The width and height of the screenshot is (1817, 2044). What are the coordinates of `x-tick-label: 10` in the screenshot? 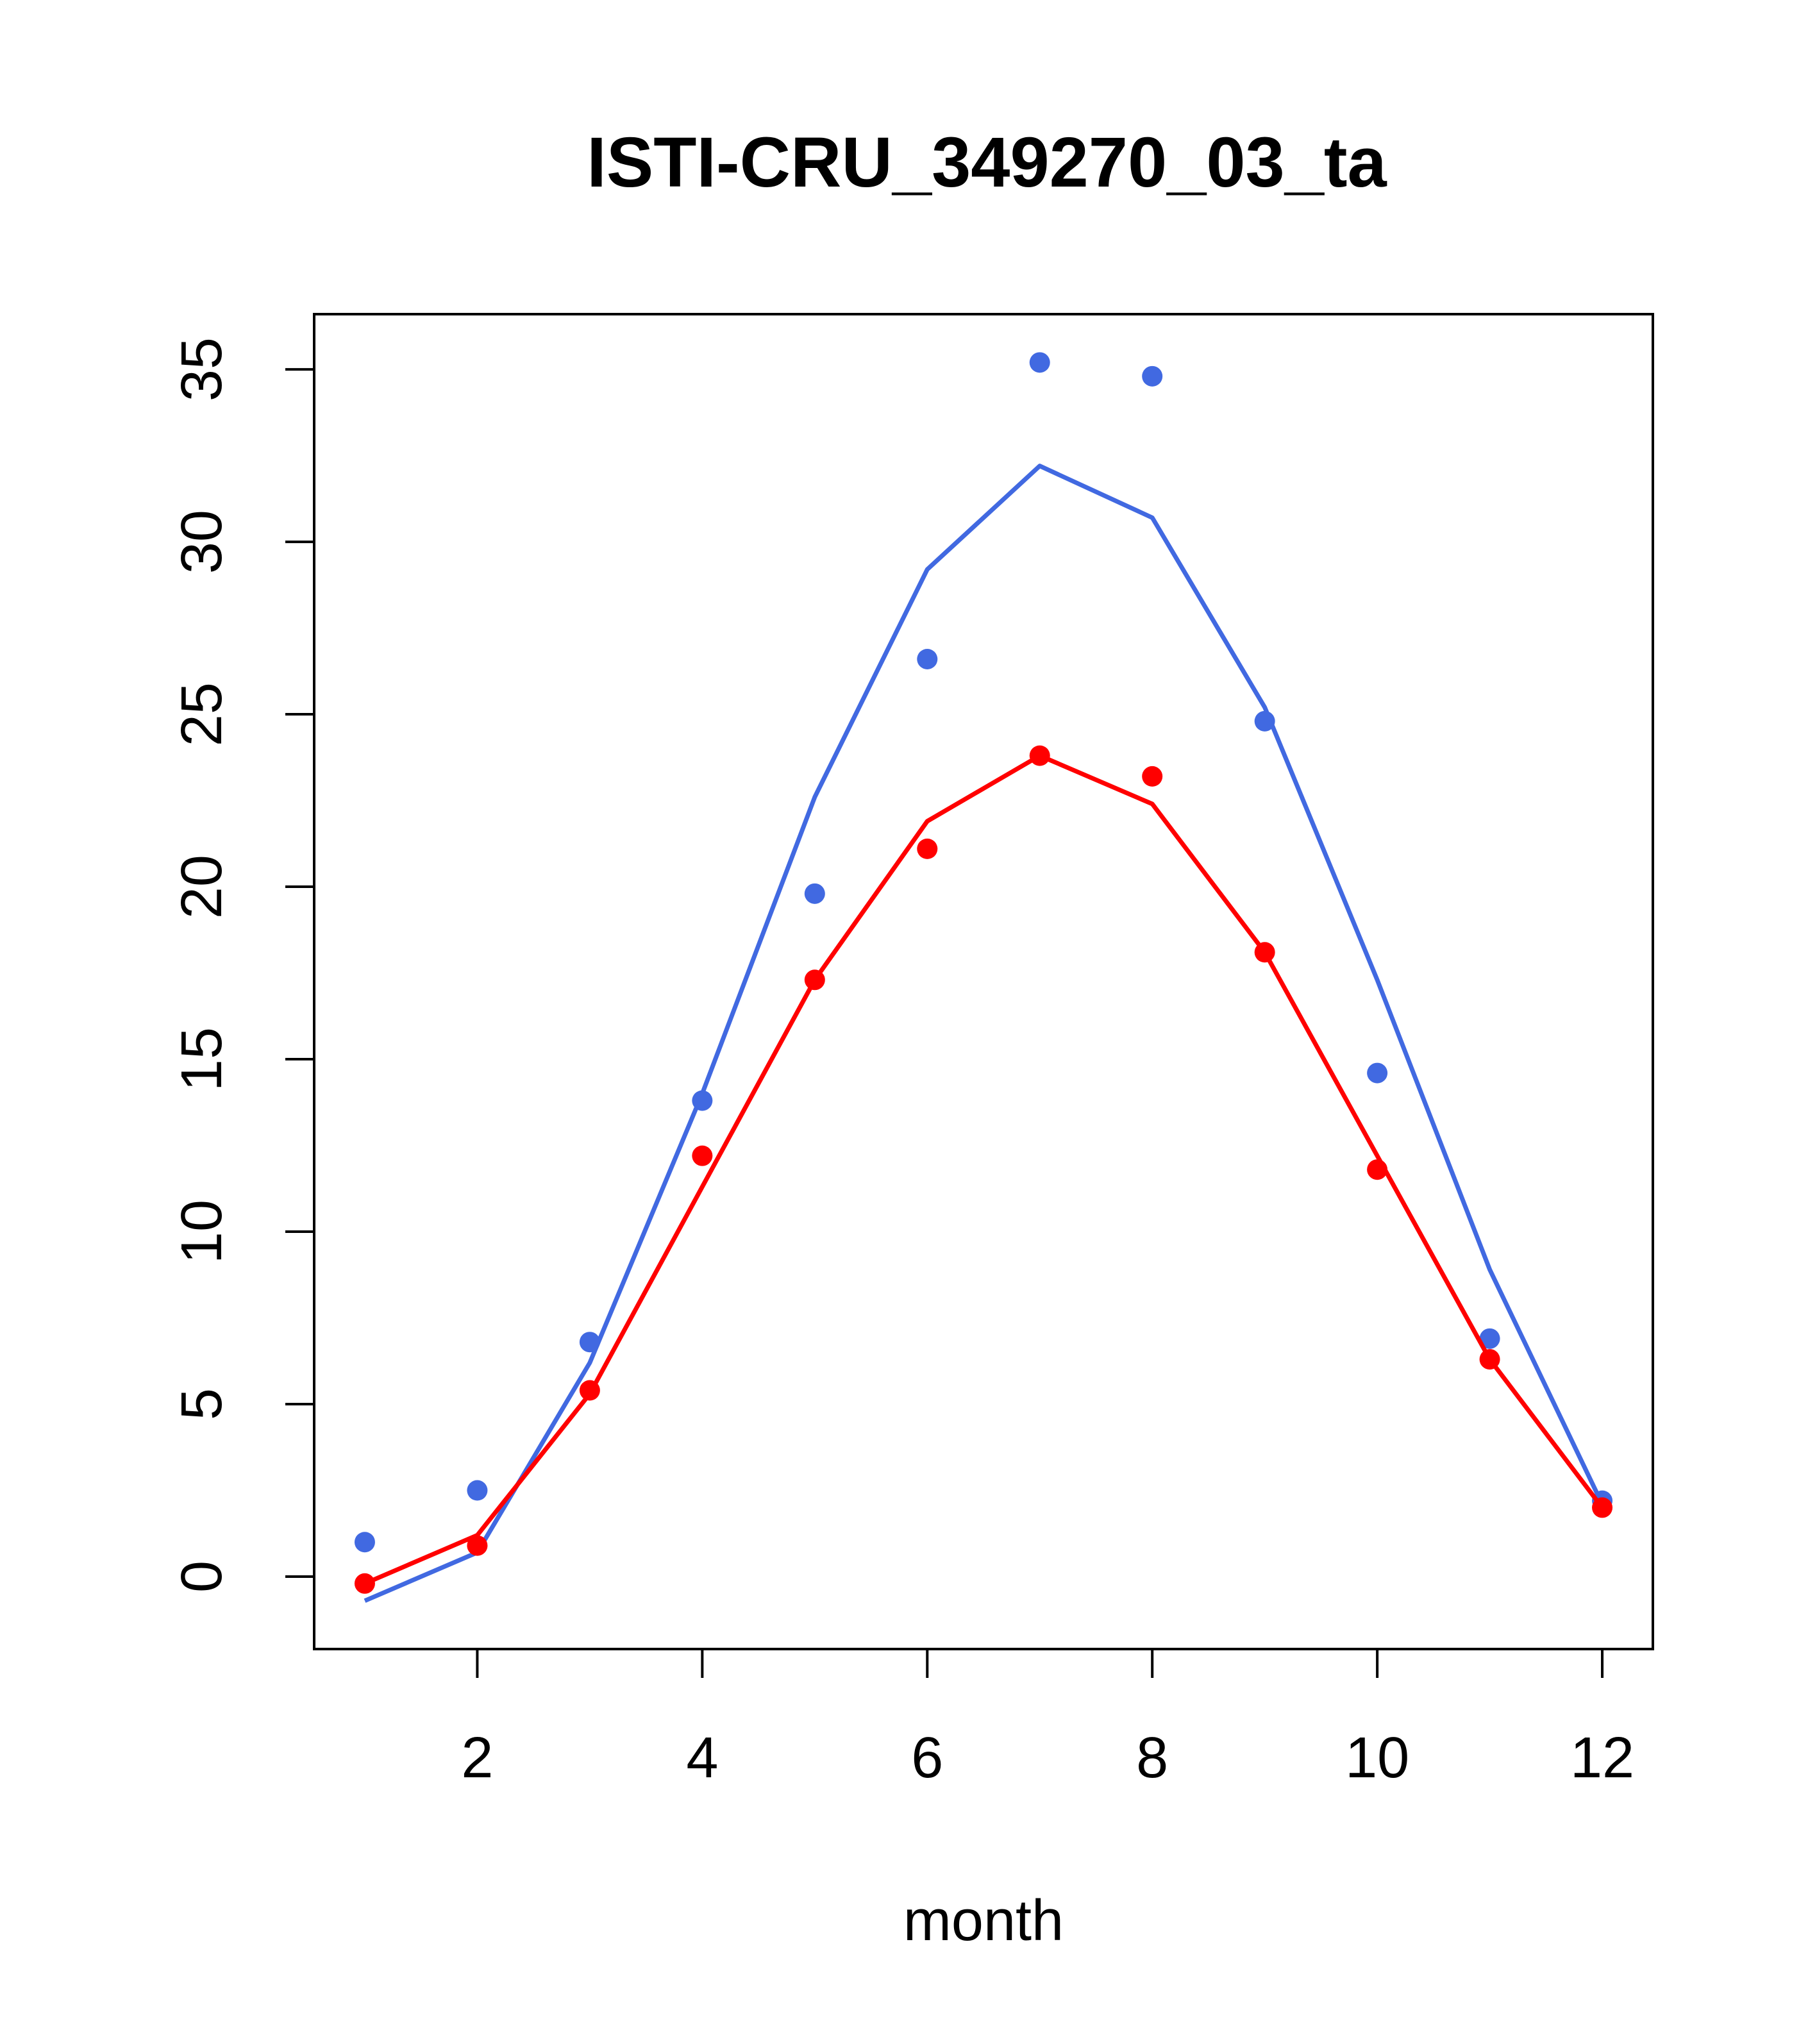 It's located at (1377, 1758).